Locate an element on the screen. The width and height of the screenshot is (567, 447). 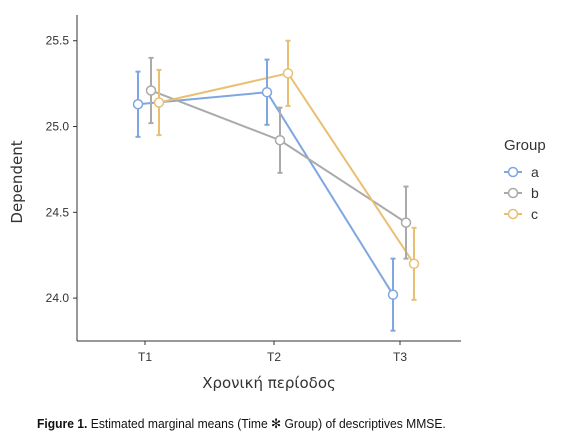
x-tick-label: T2 is located at coordinates (274, 357).